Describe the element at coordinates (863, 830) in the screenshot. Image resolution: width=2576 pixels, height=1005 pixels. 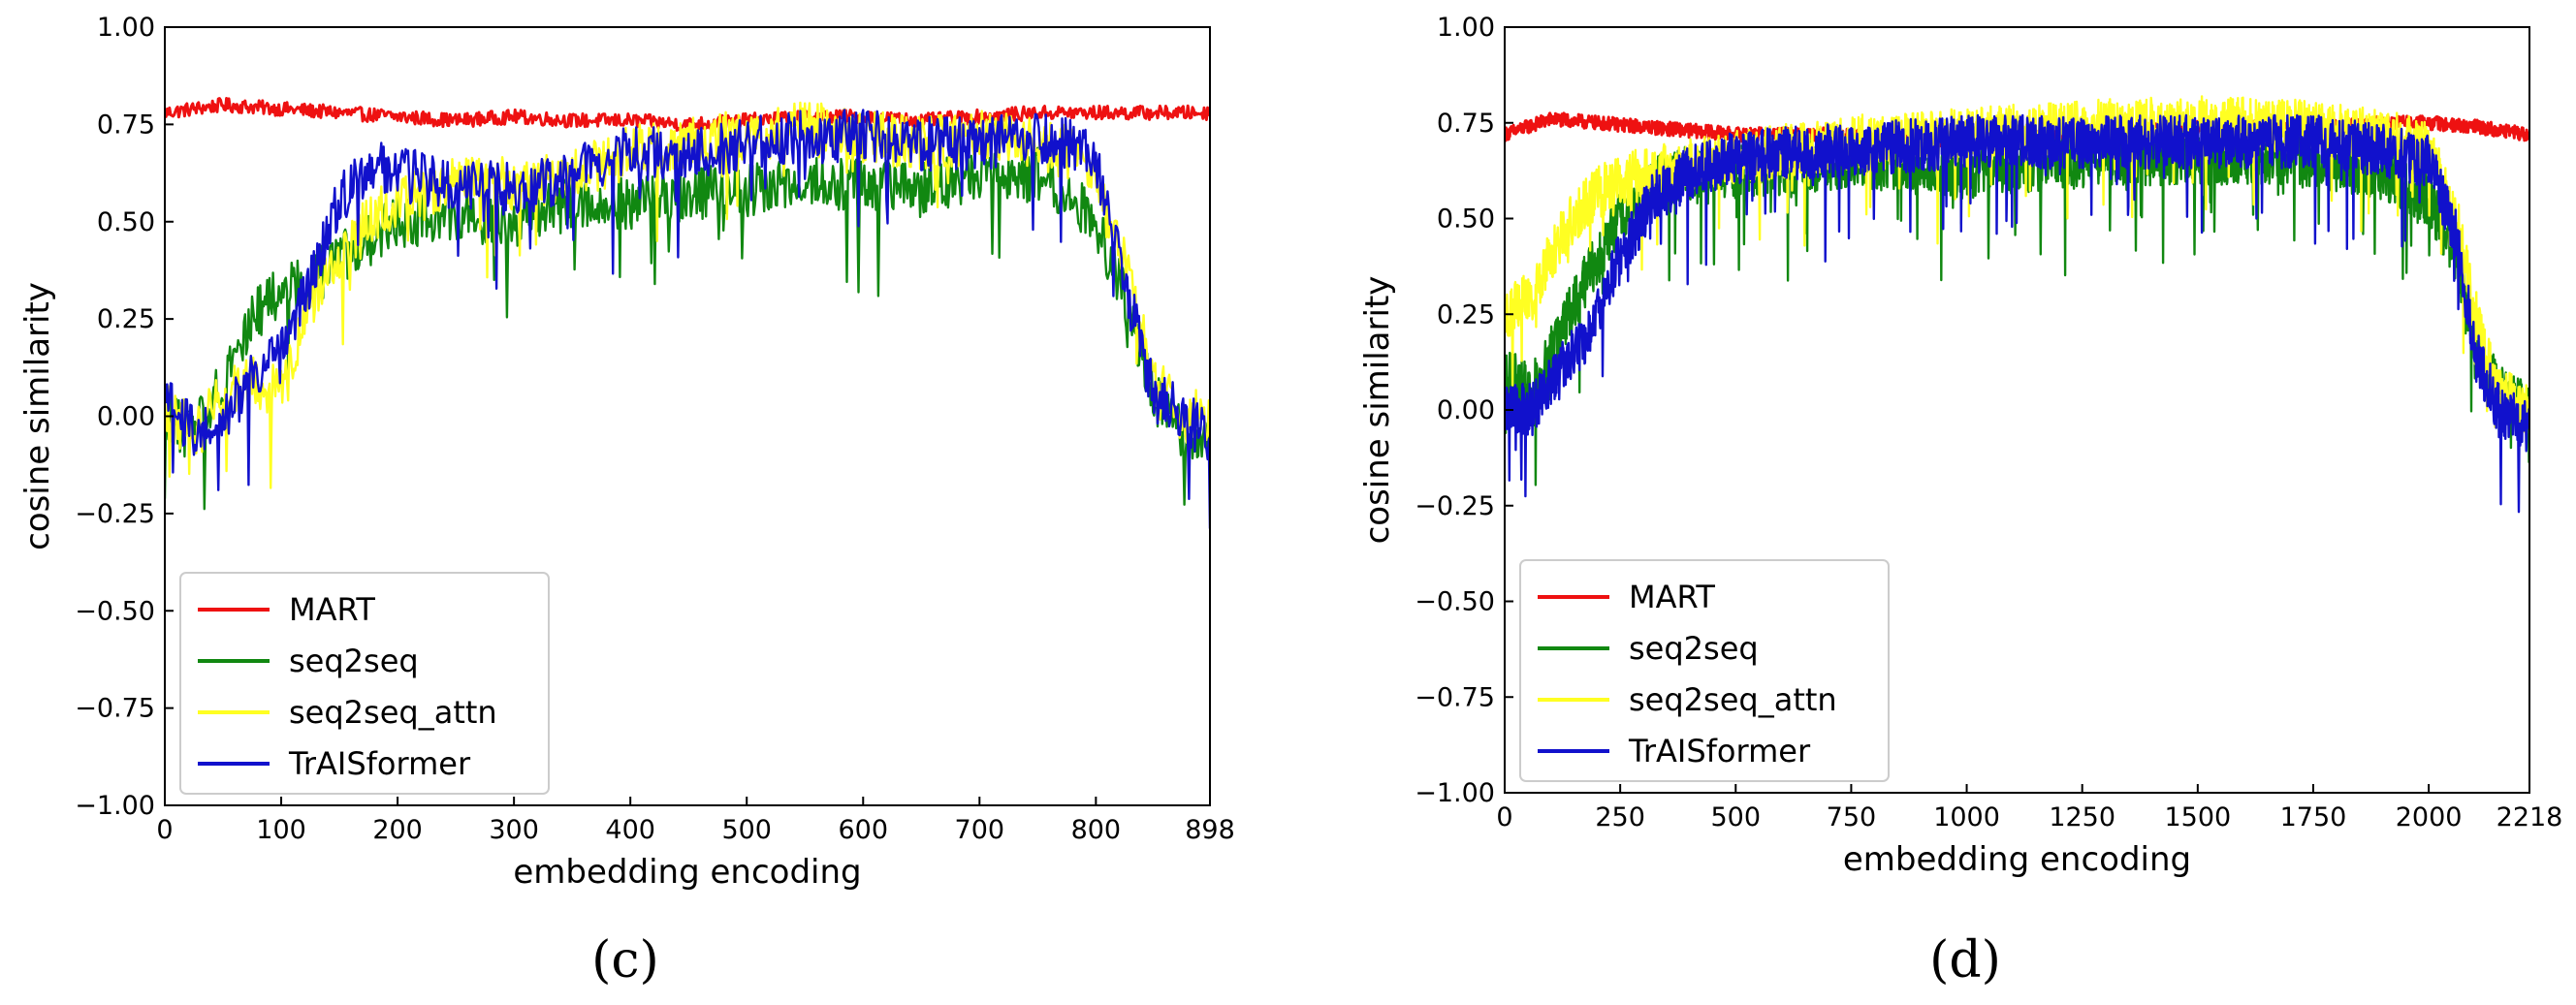
I see `x-tick-label: 600` at that location.